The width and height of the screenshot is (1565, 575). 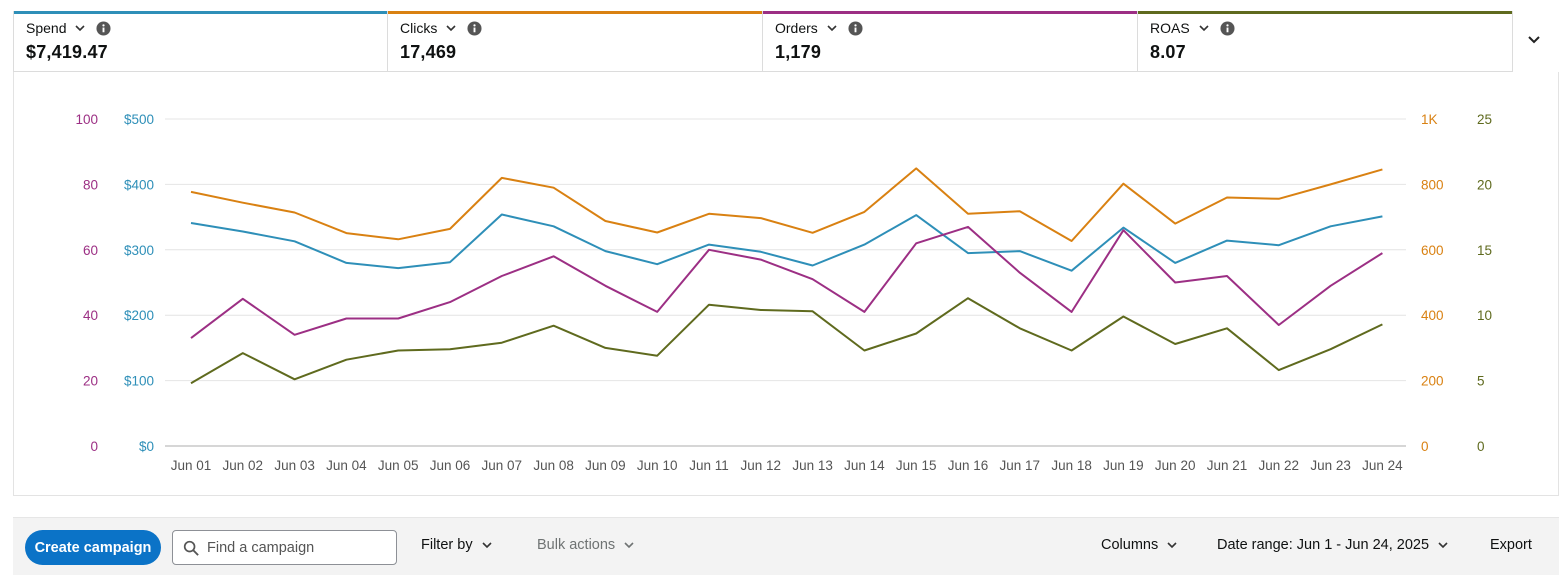 I want to click on clicks-axis-tick-label: 600, so click(x=1432, y=250).